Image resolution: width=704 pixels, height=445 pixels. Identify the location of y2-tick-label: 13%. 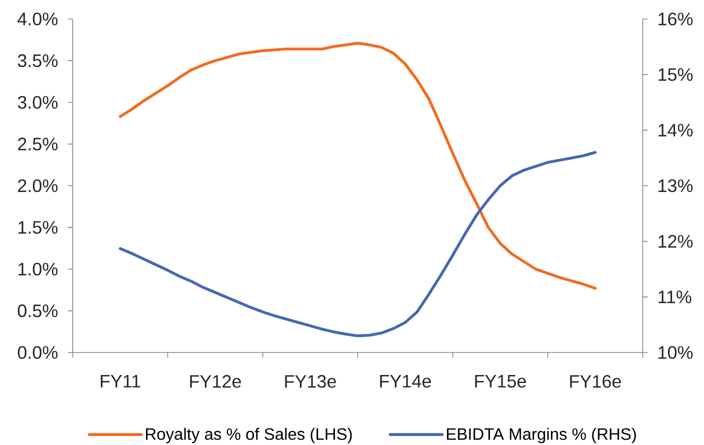
(675, 185).